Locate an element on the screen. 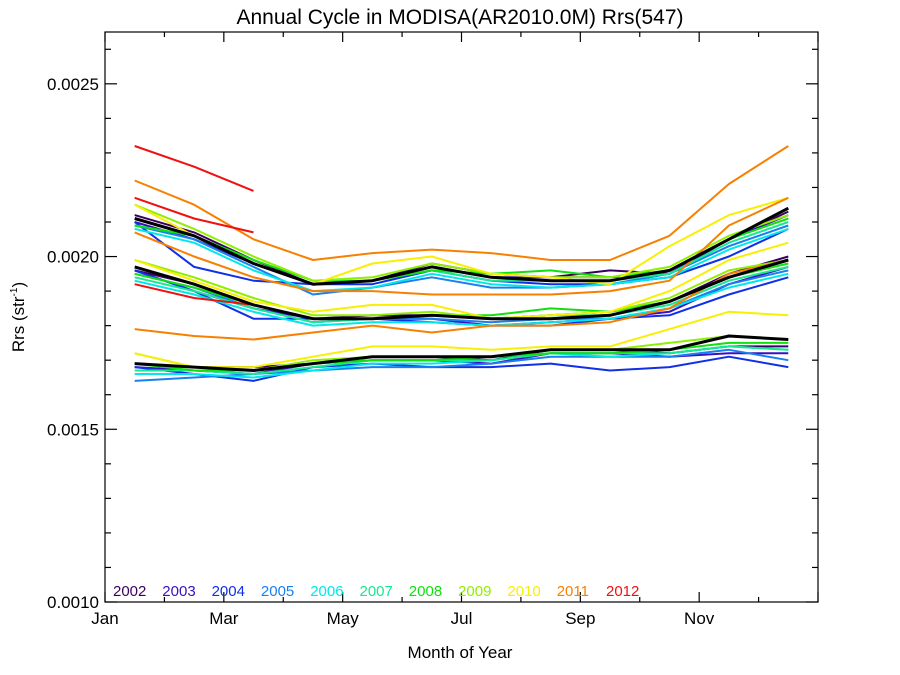  y-tick-label: 0.0015 is located at coordinates (73, 429).